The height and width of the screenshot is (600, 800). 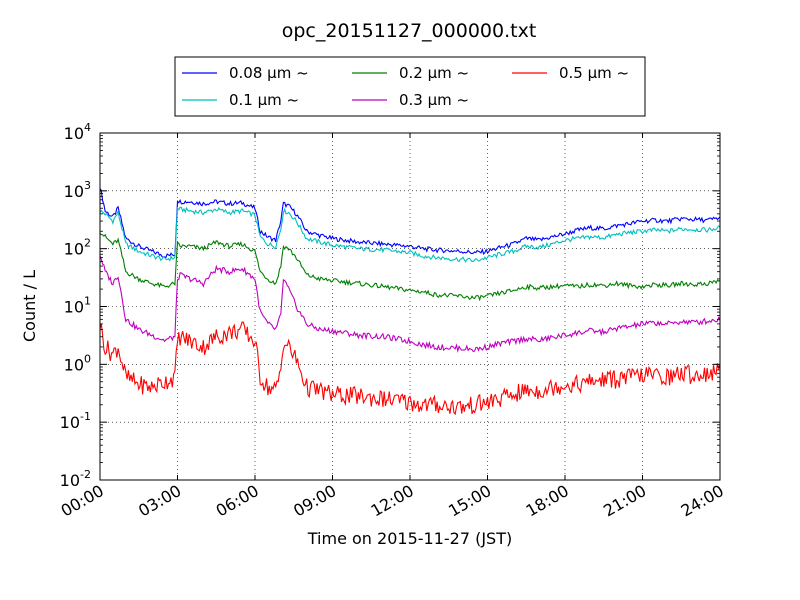 I want to click on y-tick-labels: 10⁻² 10⁻¹ 10⁰ 10¹ 10² 10³ 10⁴, so click(x=75, y=305).